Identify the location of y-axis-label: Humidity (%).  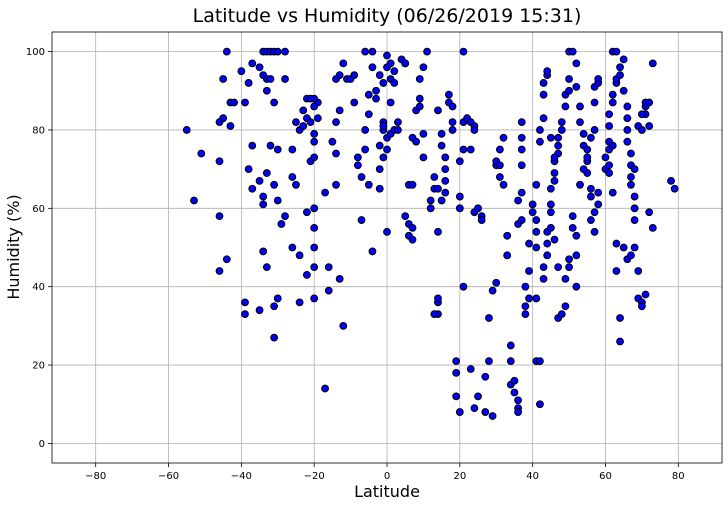
(13, 246).